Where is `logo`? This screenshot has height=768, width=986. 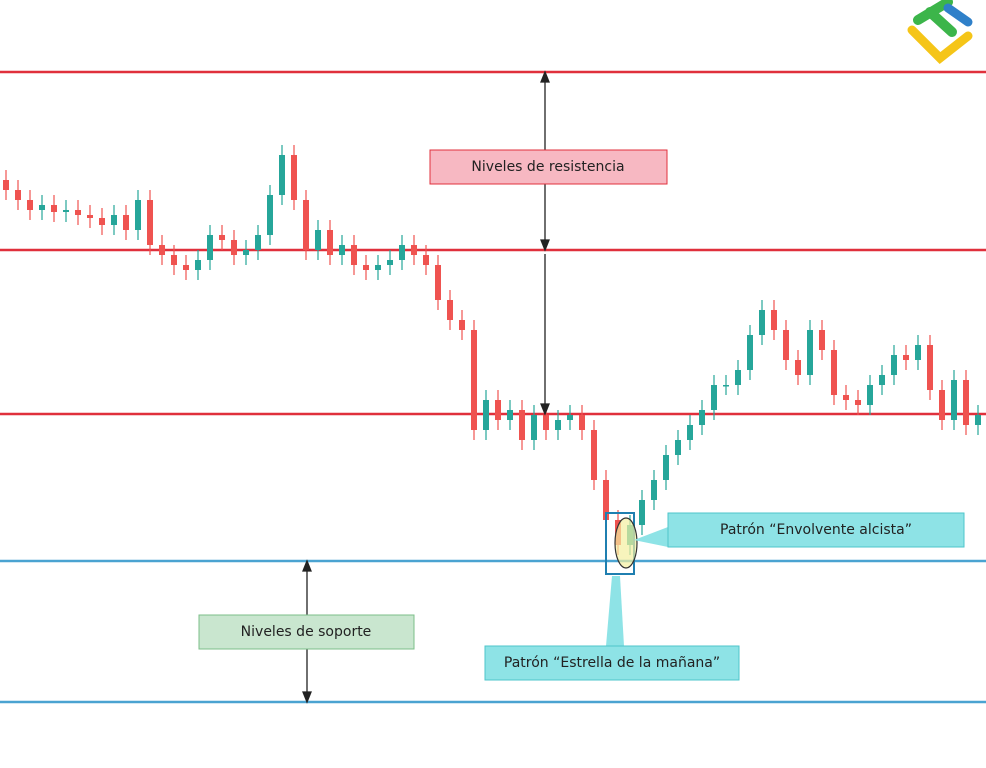 logo is located at coordinates (940, 32).